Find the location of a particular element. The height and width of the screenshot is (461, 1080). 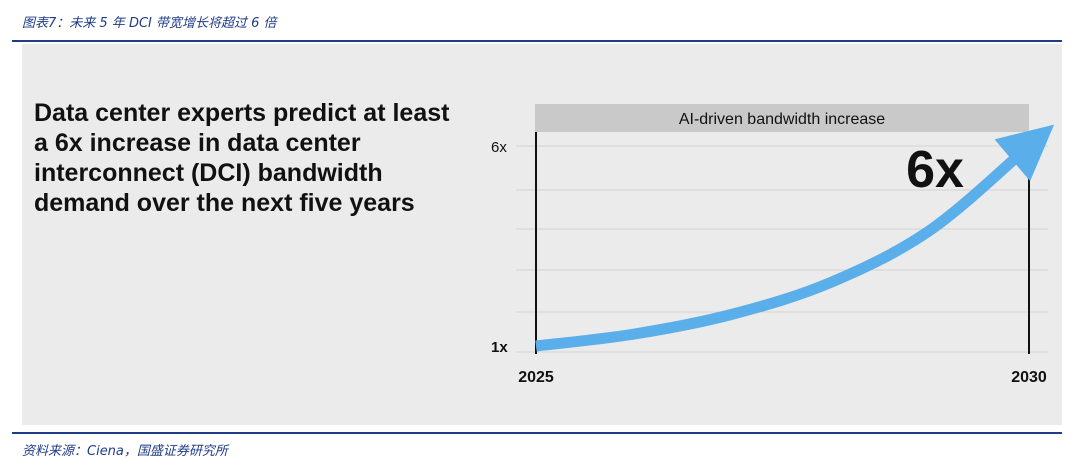

banner-label: AI-driven bandwidth increase is located at coordinates (782, 119).